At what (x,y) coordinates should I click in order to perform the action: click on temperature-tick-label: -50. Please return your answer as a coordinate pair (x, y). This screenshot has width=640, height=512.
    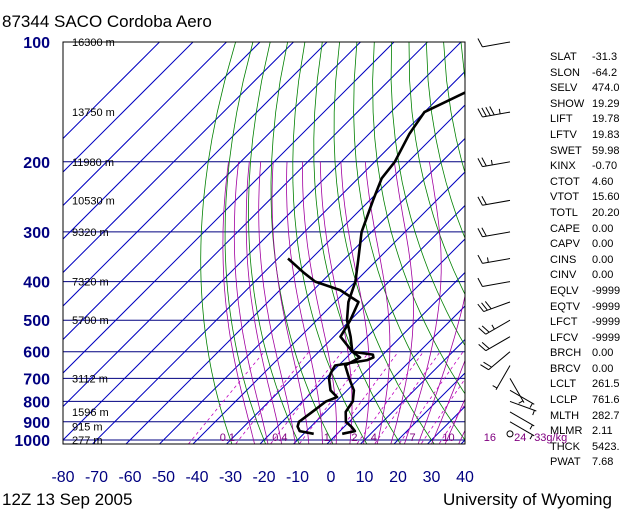
    Looking at the image, I should click on (163, 477).